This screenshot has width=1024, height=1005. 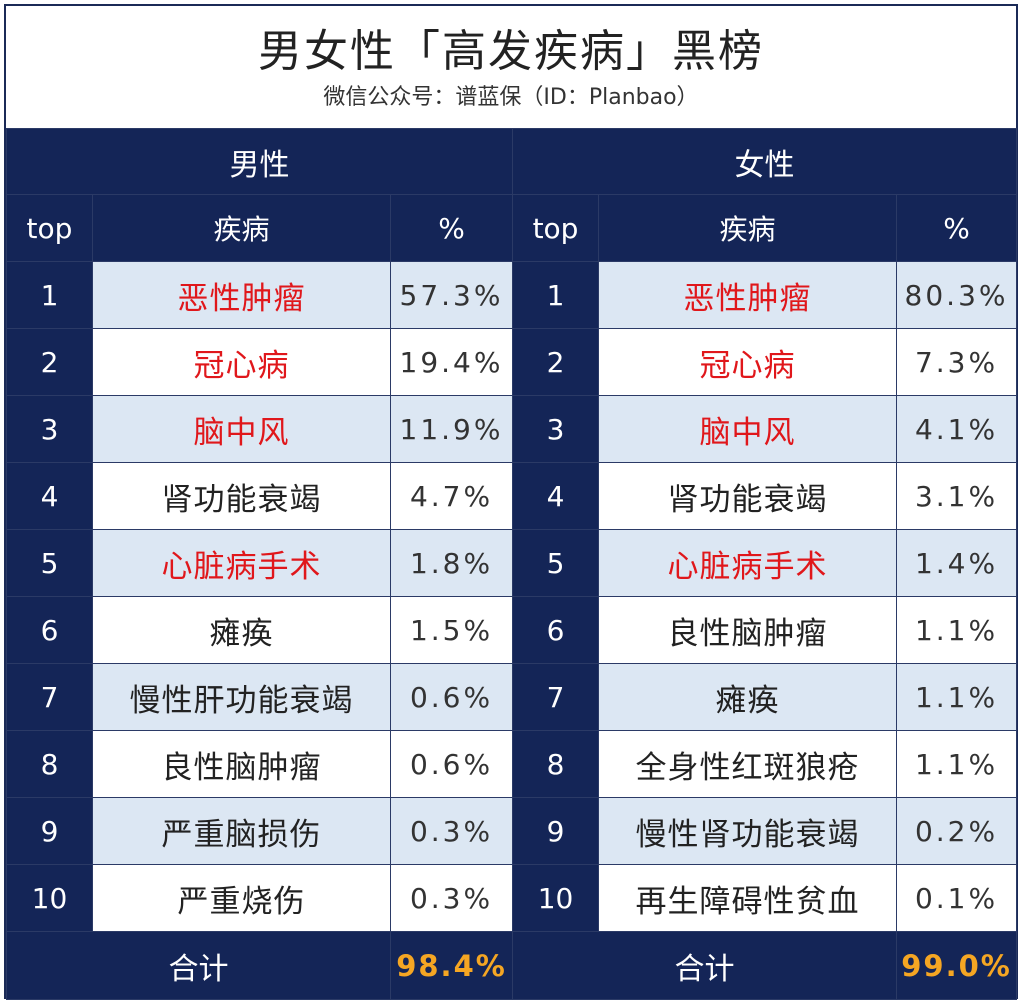 I want to click on female-rank-cell: 8, so click(x=556, y=764).